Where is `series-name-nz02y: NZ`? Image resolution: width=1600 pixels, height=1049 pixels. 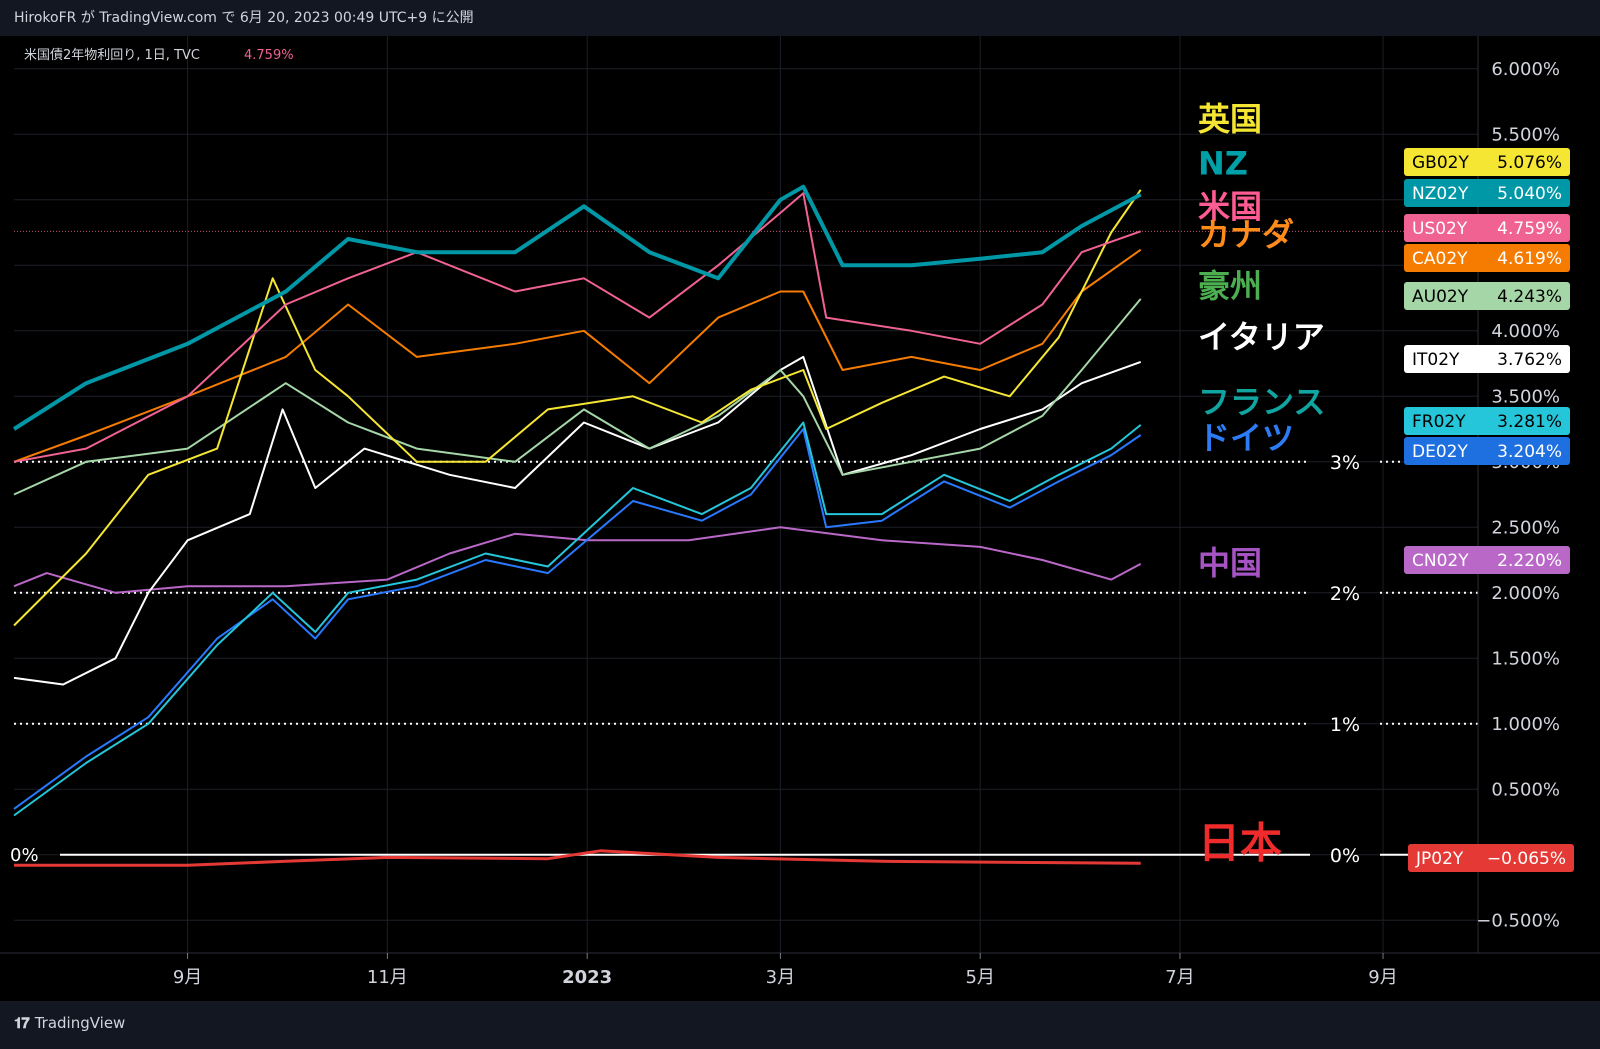 series-name-nz02y: NZ is located at coordinates (1223, 164).